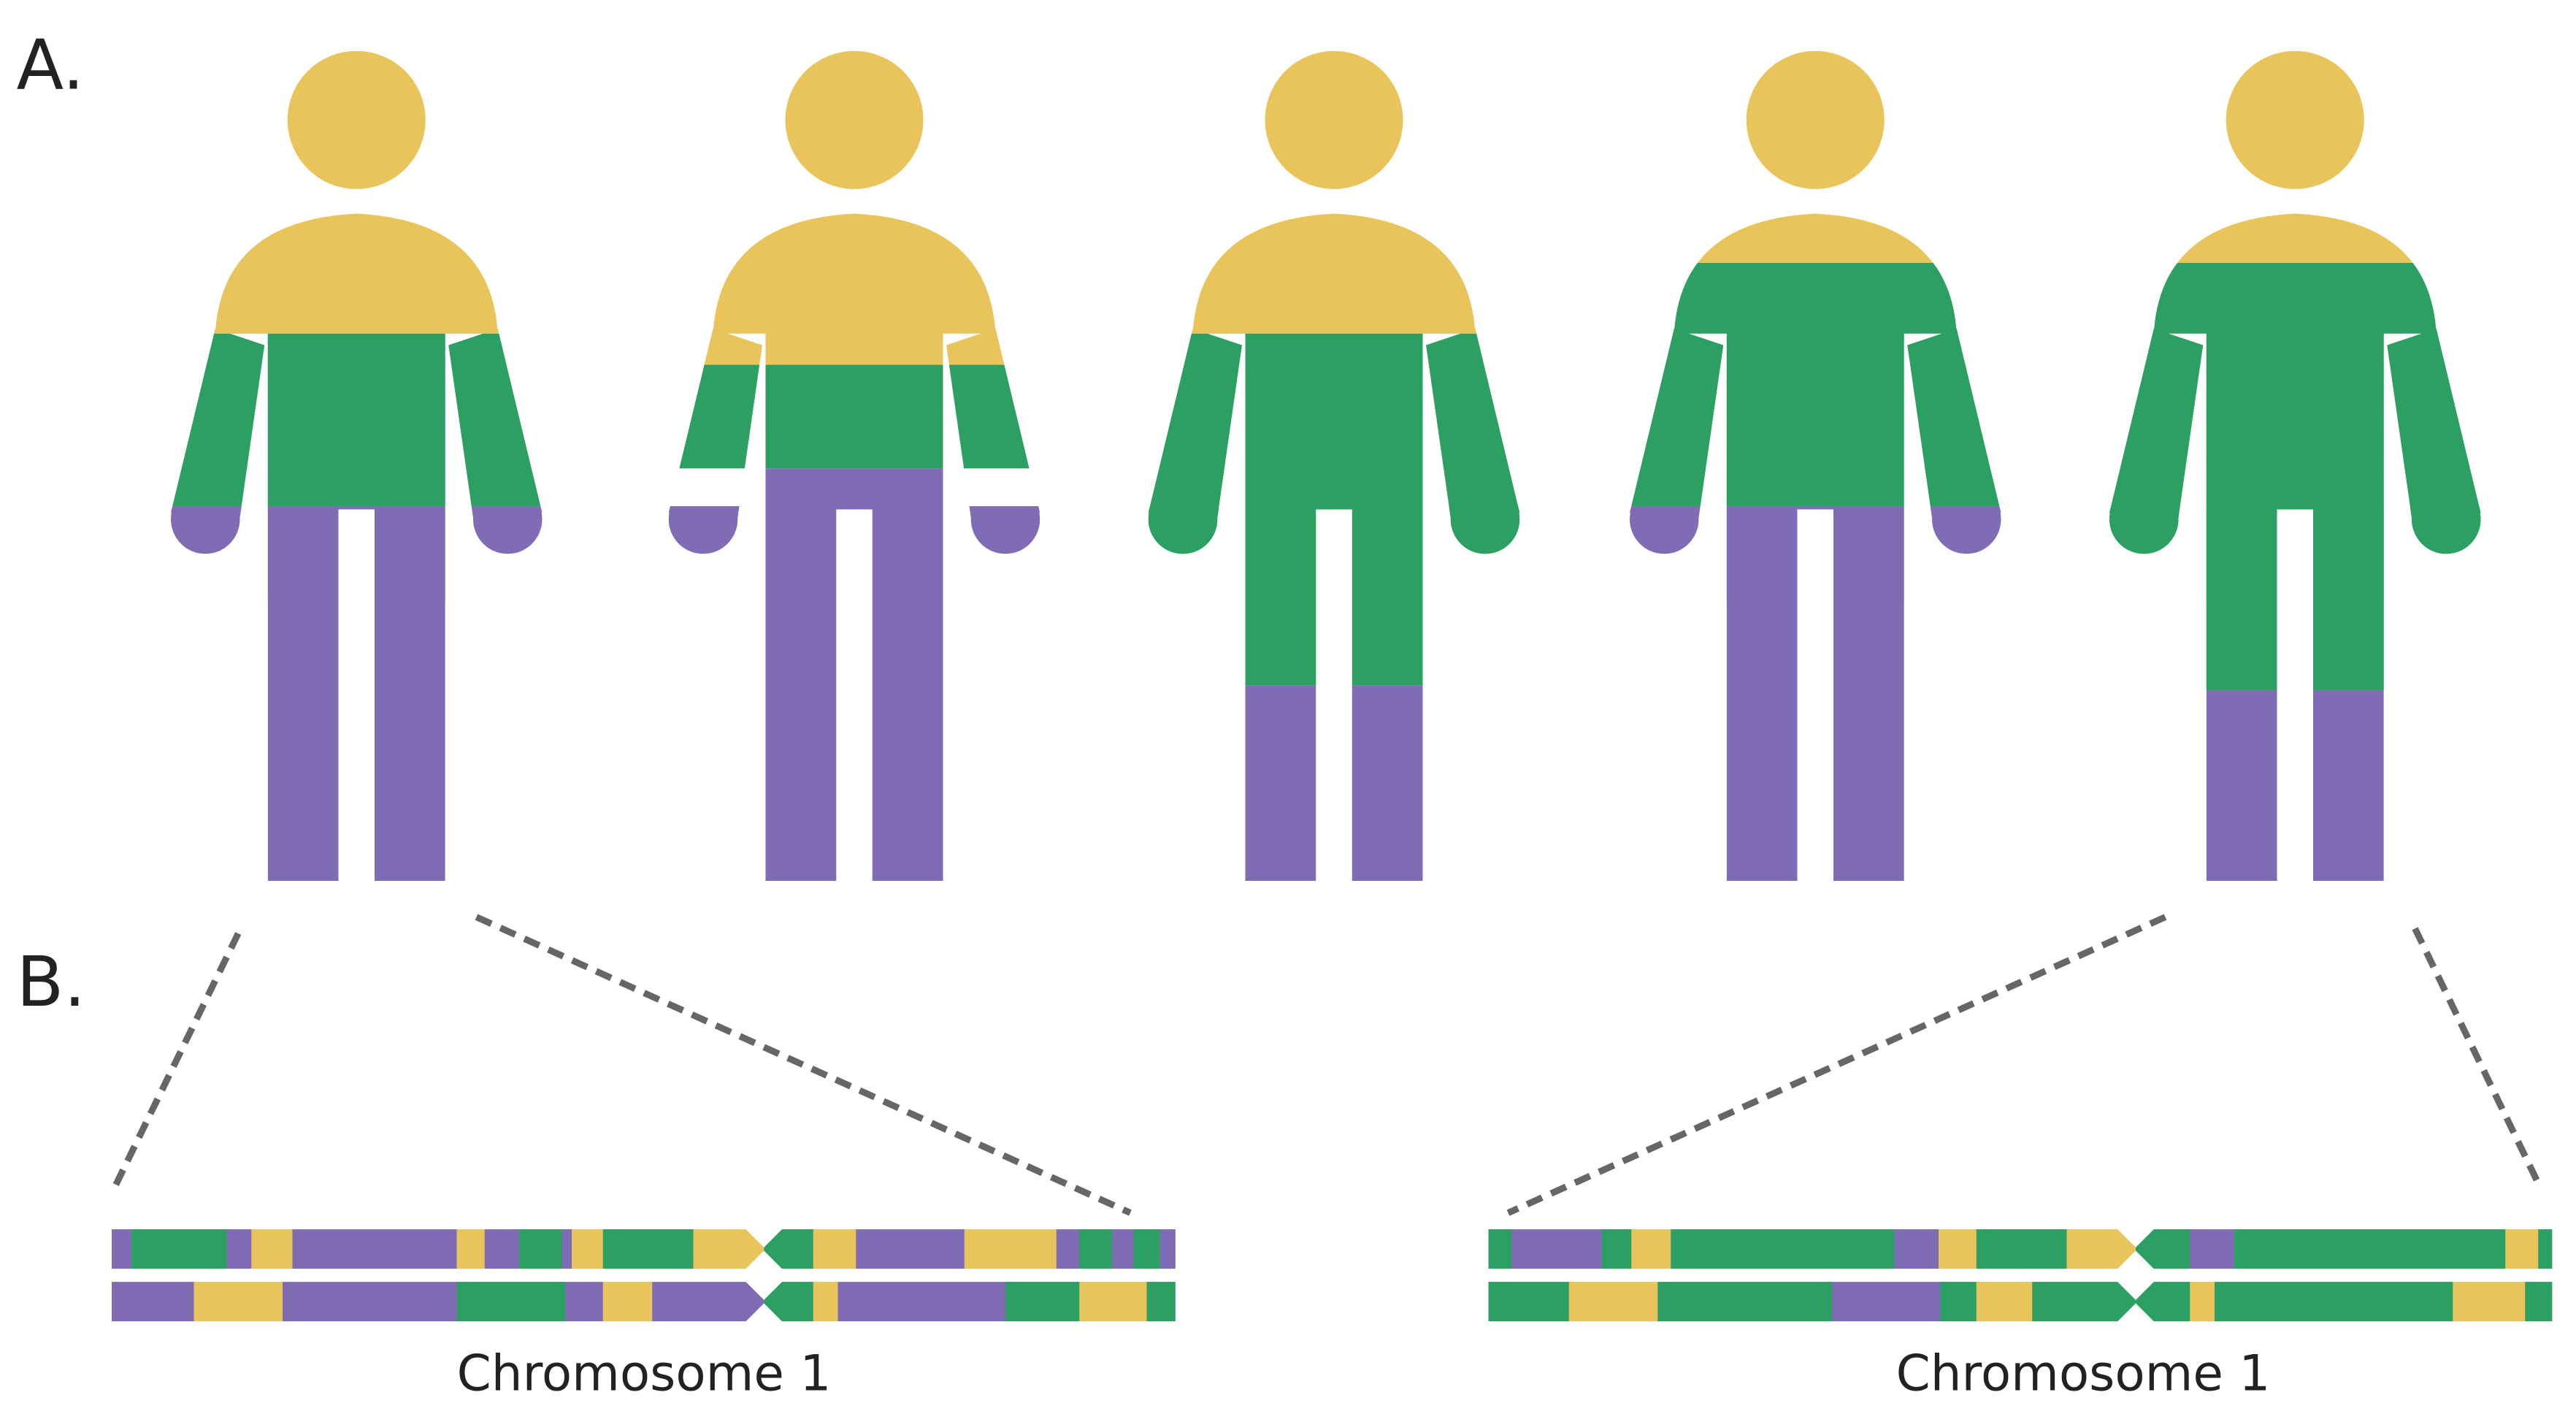 Image resolution: width=2576 pixels, height=1414 pixels. Describe the element at coordinates (1332, 1275) in the screenshot. I see `chromosomes` at that location.